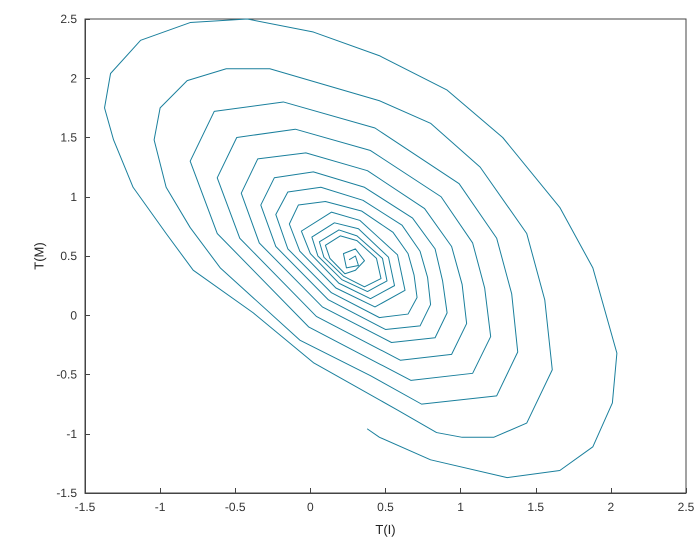 The image size is (699, 553). I want to click on x-tick-label: 0.5, so click(385, 507).